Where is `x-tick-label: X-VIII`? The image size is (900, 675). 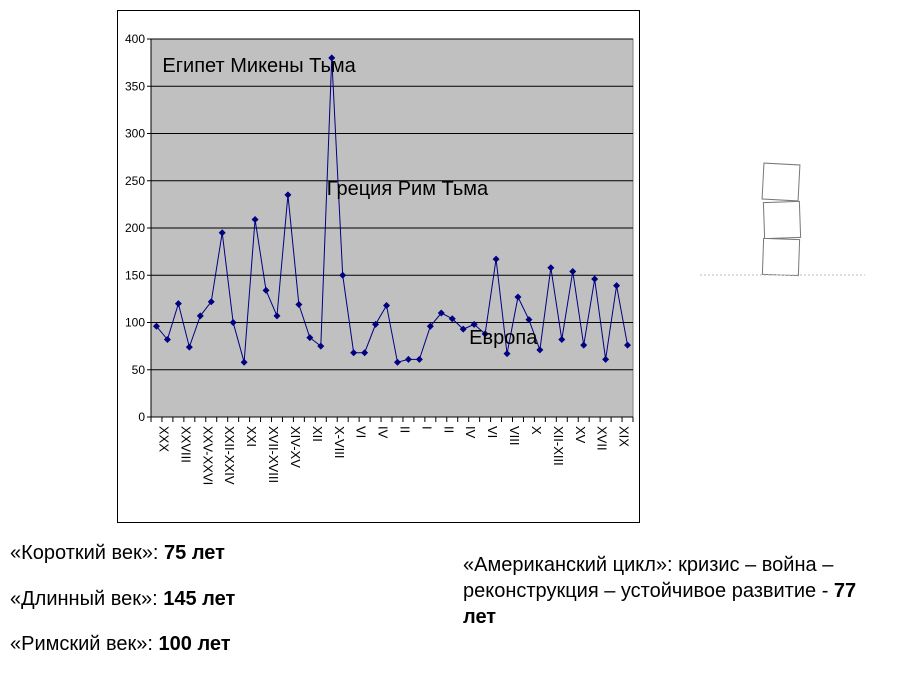 x-tick-label: X-VIII is located at coordinates (339, 442).